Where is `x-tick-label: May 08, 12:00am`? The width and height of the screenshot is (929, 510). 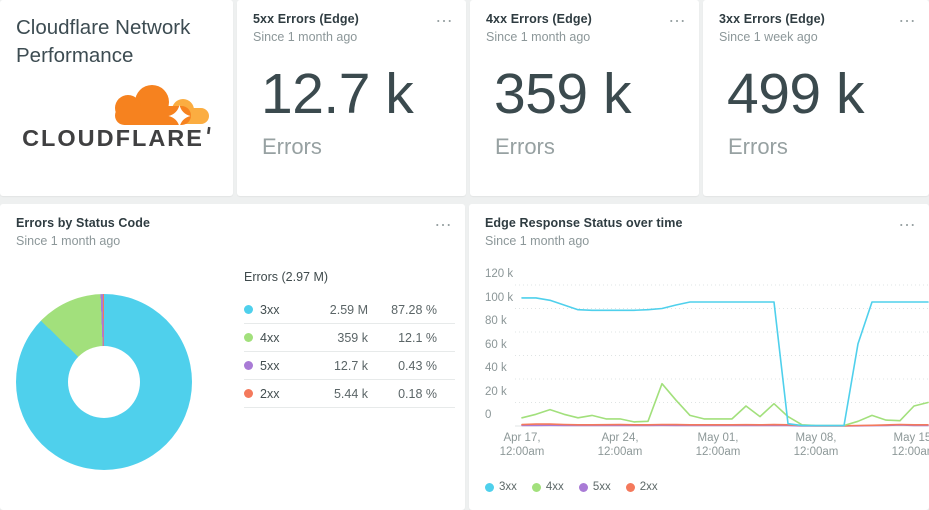 x-tick-label: May 08, 12:00am is located at coordinates (816, 445).